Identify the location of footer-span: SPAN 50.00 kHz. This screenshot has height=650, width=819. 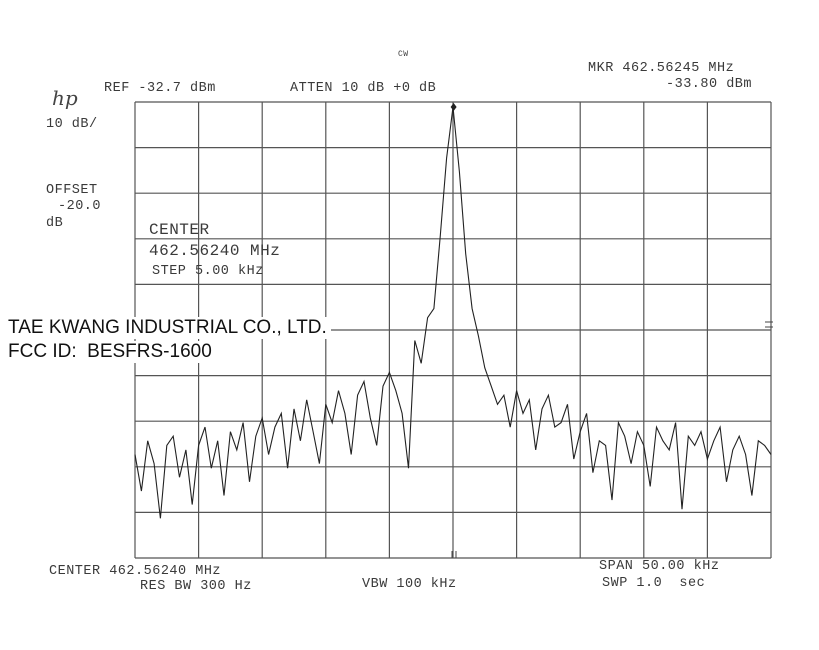
(659, 566).